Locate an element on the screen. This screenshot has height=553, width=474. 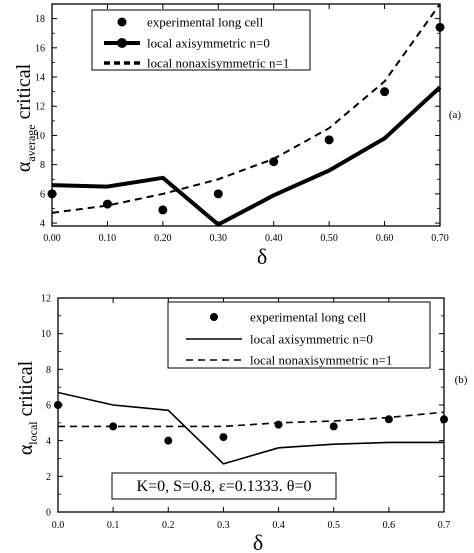
x-tick-label: 0.60 is located at coordinates (385, 238).